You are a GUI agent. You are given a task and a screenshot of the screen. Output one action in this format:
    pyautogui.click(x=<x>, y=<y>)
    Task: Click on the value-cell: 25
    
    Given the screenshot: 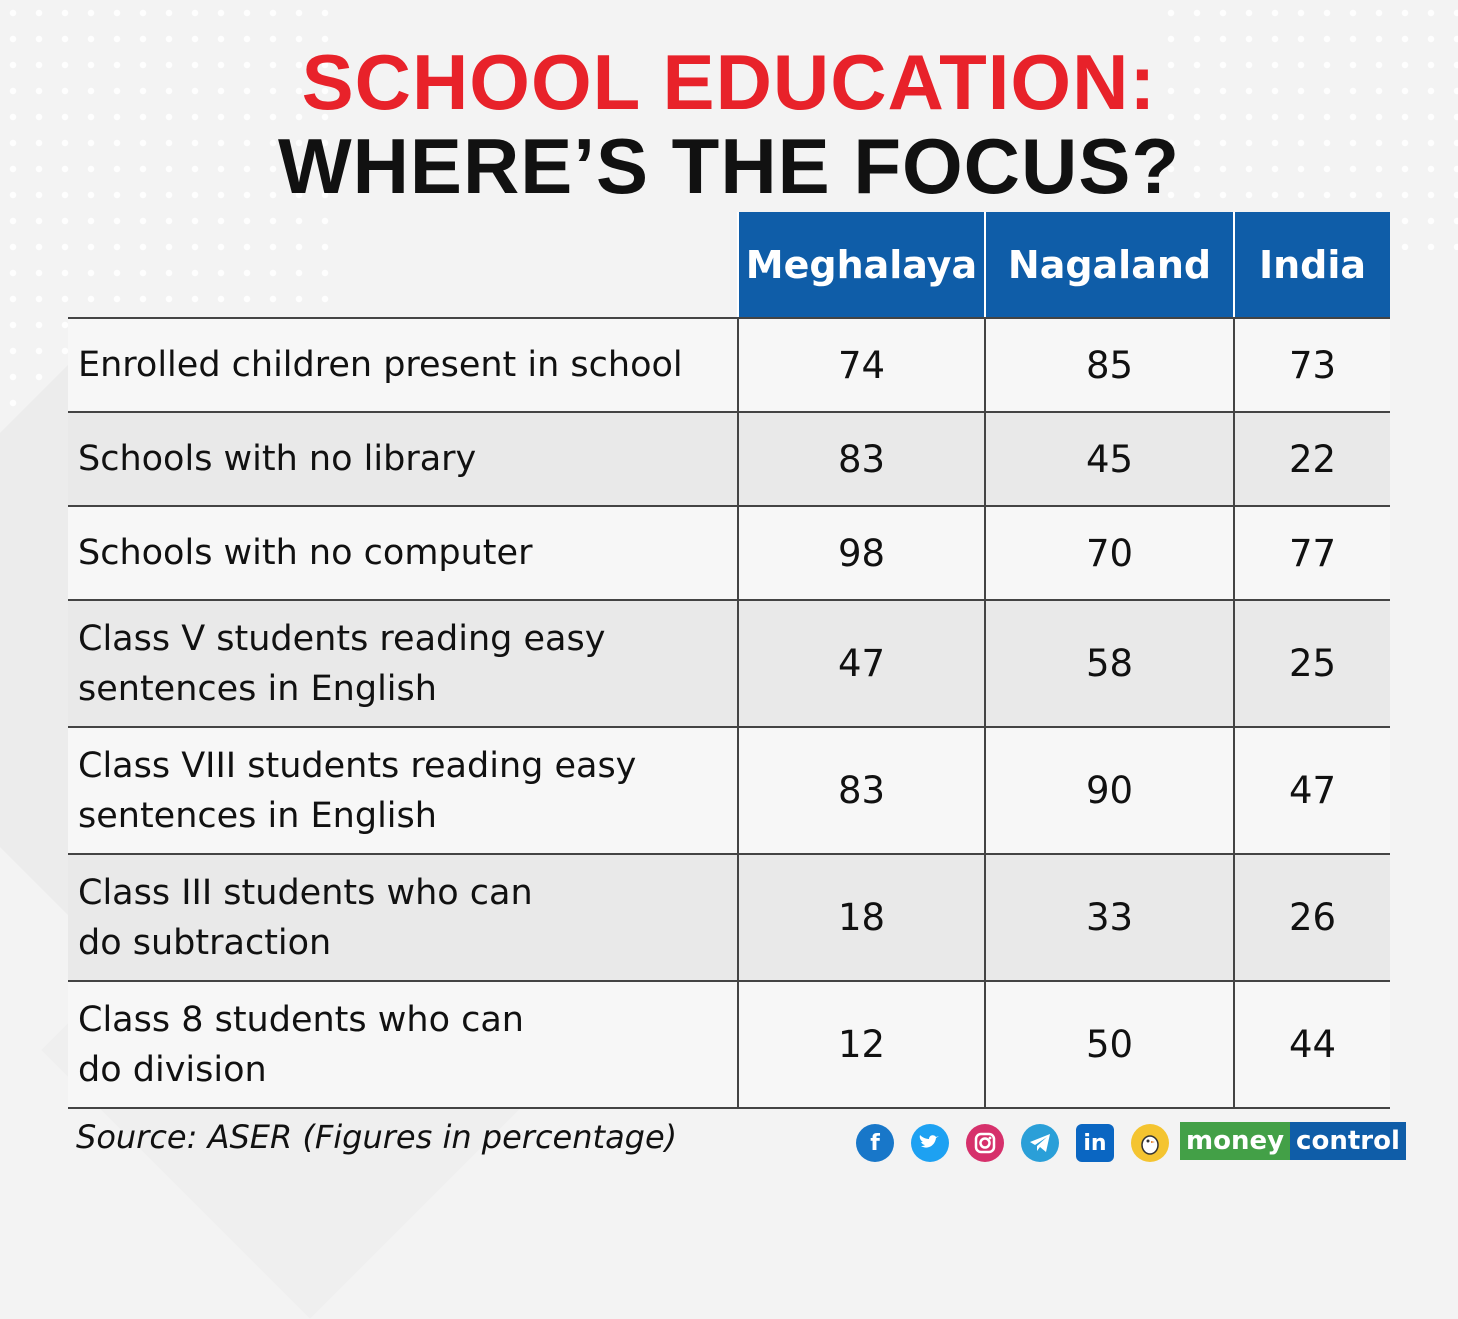 What is the action you would take?
    pyautogui.click(x=1311, y=664)
    